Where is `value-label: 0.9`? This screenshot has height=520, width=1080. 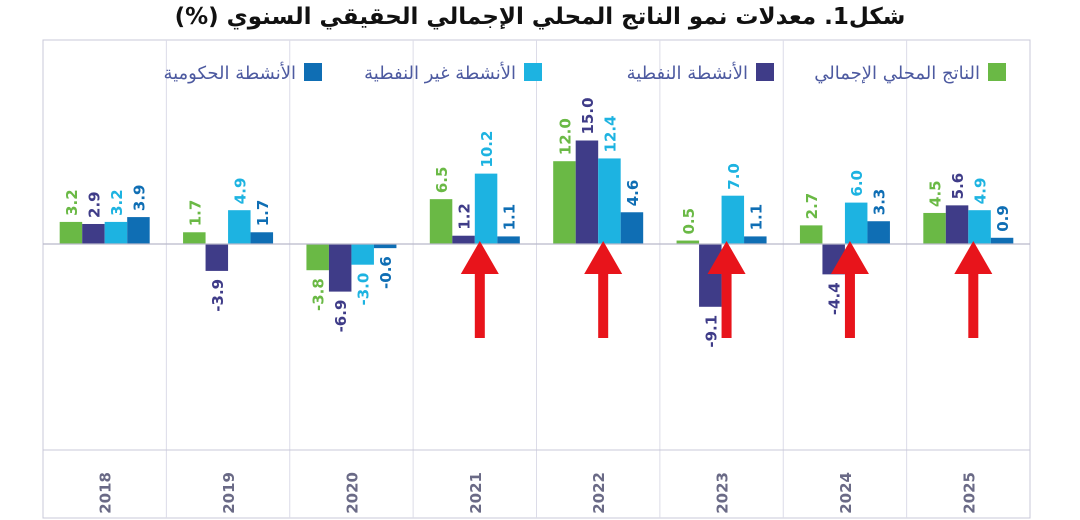 value-label: 0.9 is located at coordinates (1003, 218).